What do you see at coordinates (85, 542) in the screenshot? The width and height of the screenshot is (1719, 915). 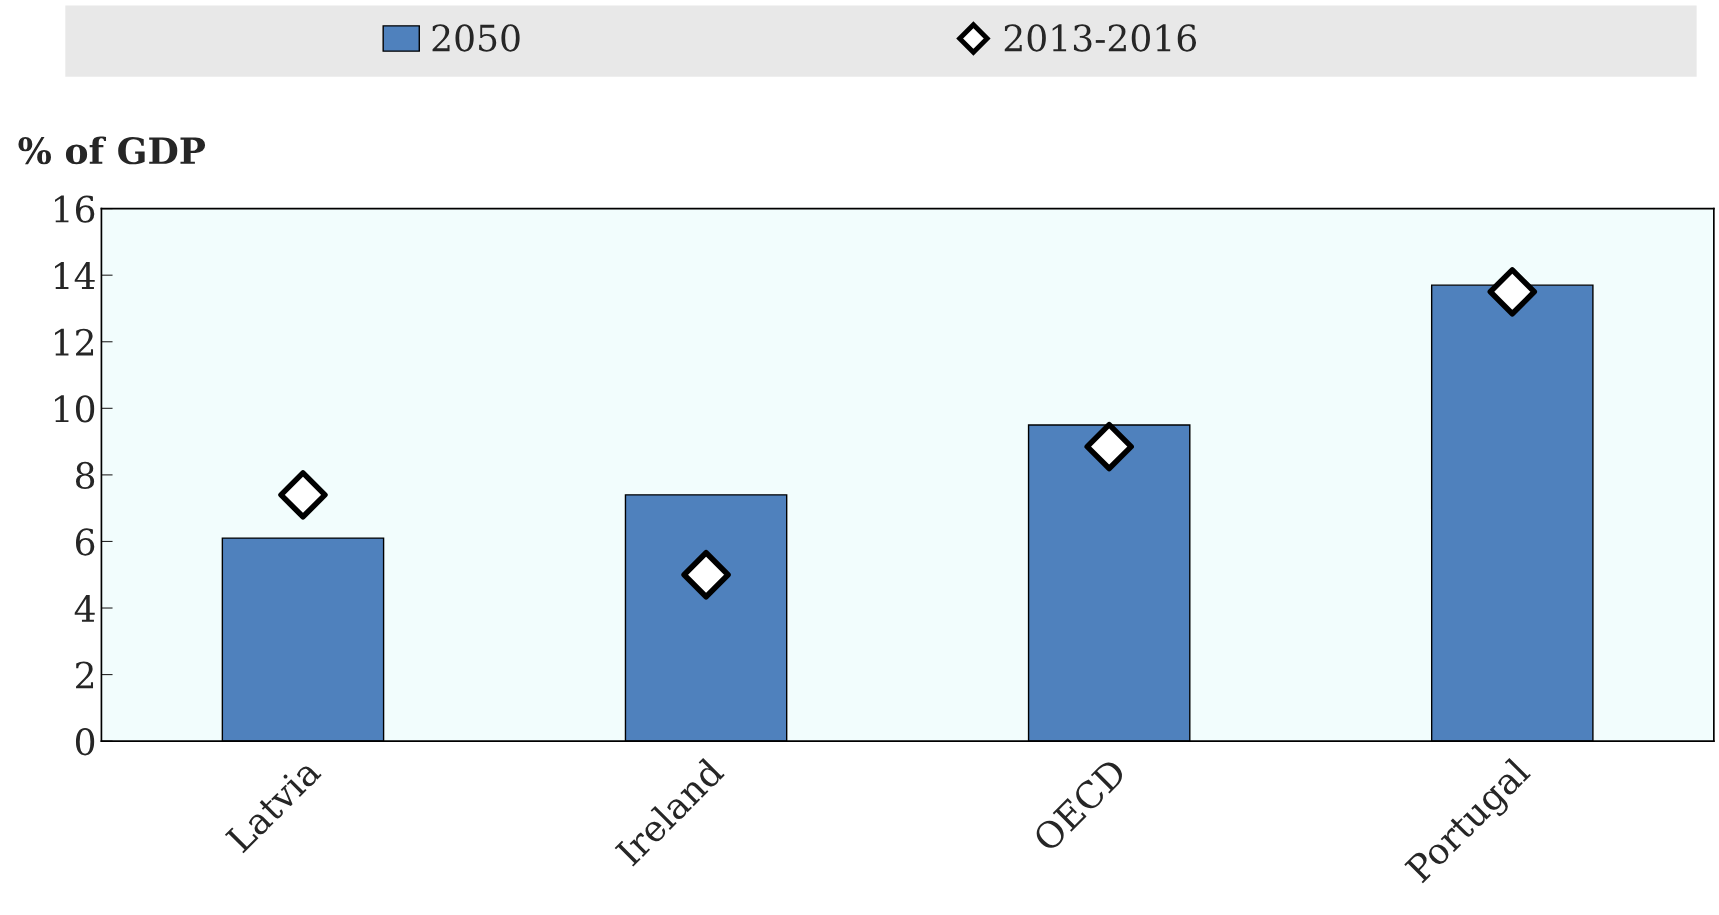 I see `y-tick-label: 6` at bounding box center [85, 542].